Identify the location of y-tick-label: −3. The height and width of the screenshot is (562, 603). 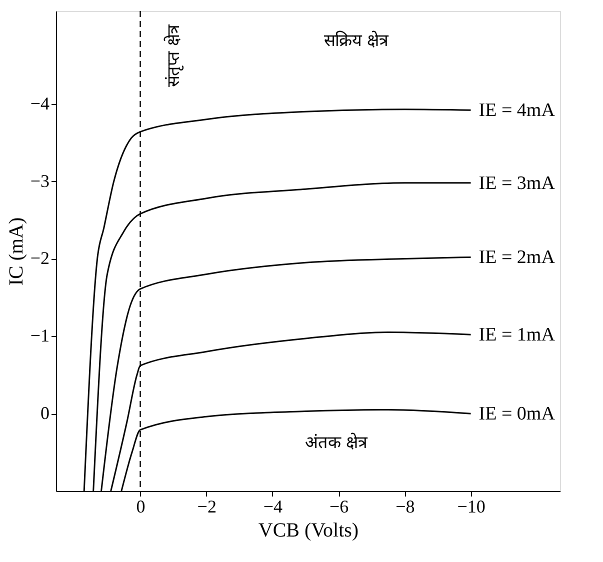
(40, 180).